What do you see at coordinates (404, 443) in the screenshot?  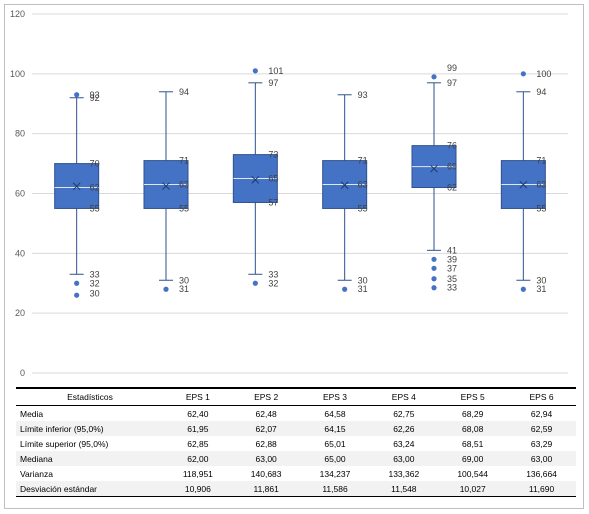 I see `table-cell: 63,24` at bounding box center [404, 443].